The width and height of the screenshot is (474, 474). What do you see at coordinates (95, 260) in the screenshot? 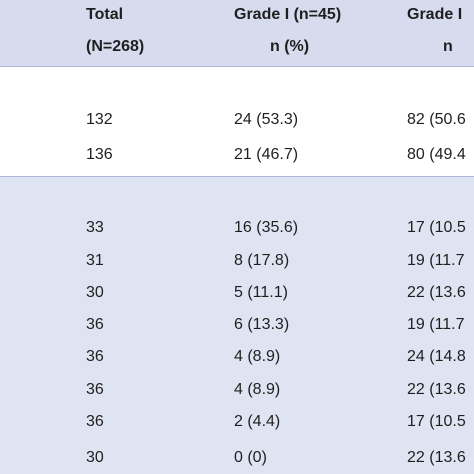
I see `cell-total: 31` at bounding box center [95, 260].